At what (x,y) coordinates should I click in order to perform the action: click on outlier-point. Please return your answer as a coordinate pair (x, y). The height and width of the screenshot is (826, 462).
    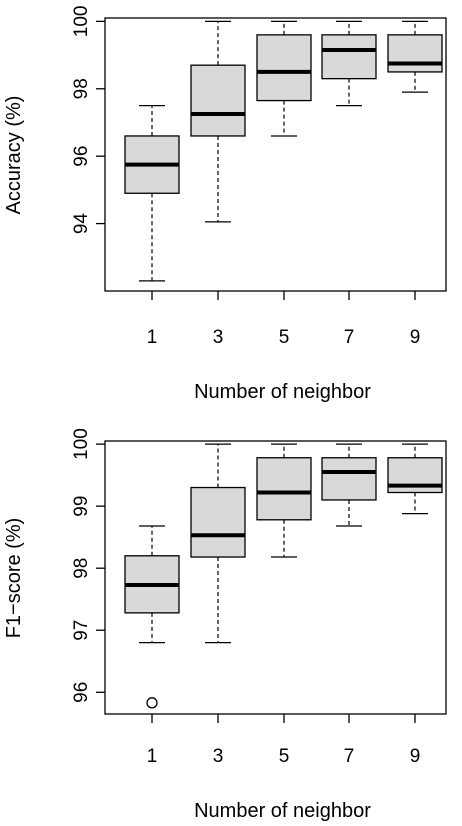
    Looking at the image, I should click on (152, 703).